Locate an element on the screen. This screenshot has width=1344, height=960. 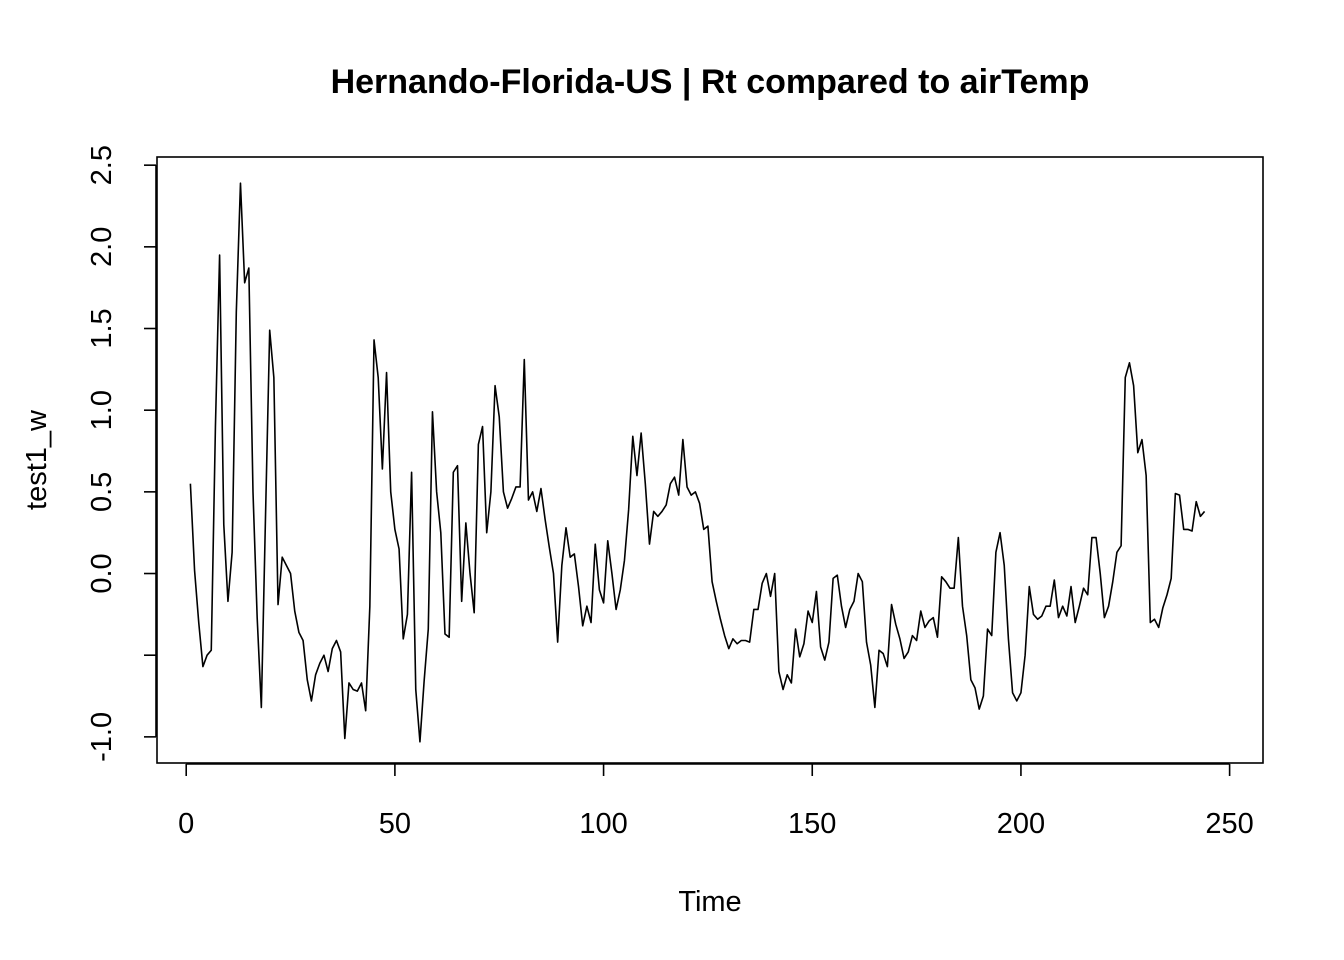
x-tick-label: 0 is located at coordinates (186, 824).